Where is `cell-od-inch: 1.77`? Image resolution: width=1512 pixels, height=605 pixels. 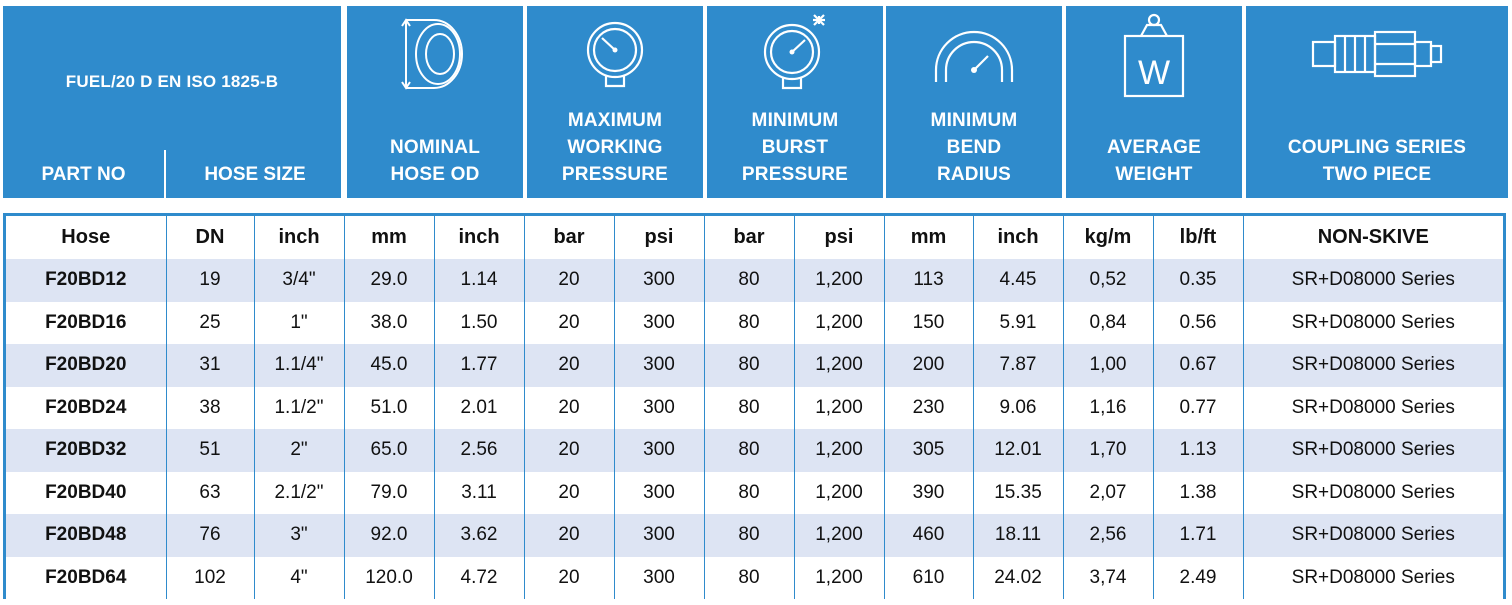 cell-od-inch: 1.77 is located at coordinates (479, 365).